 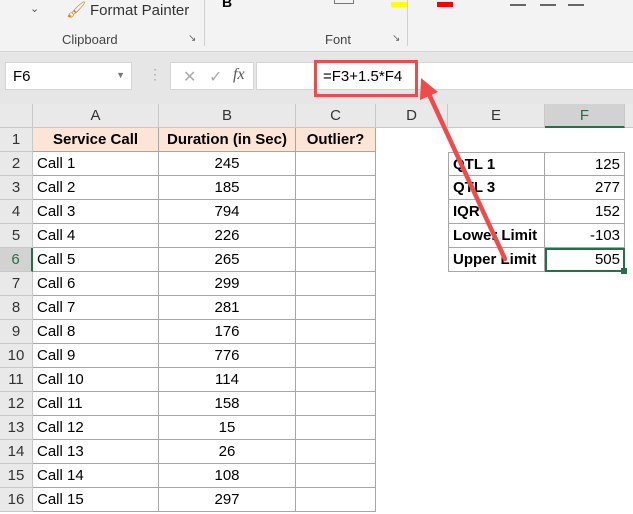 I want to click on borders-icon, so click(x=344, y=2).